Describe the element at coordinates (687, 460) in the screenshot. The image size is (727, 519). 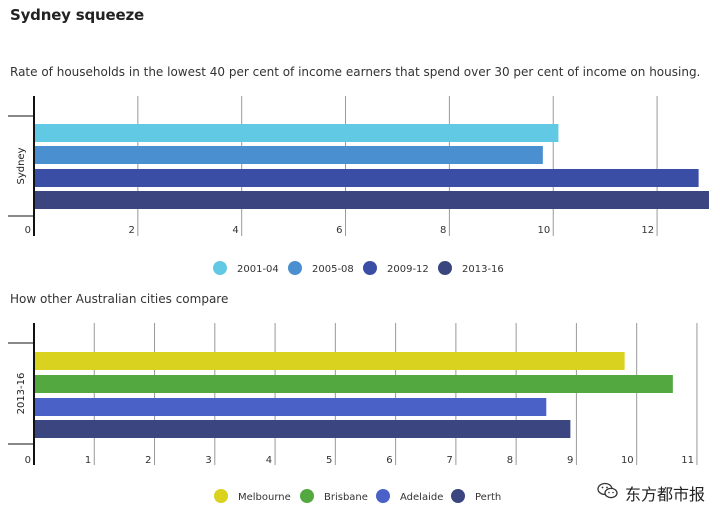
I see `cities-x-tick-label: 11` at that location.